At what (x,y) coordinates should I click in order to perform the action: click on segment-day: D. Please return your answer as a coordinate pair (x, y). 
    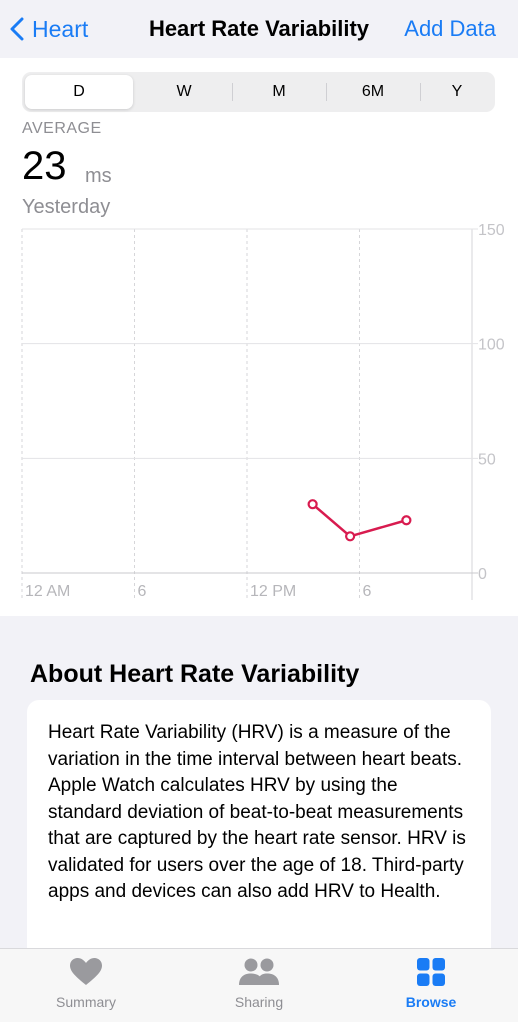
    Looking at the image, I should click on (79, 92).